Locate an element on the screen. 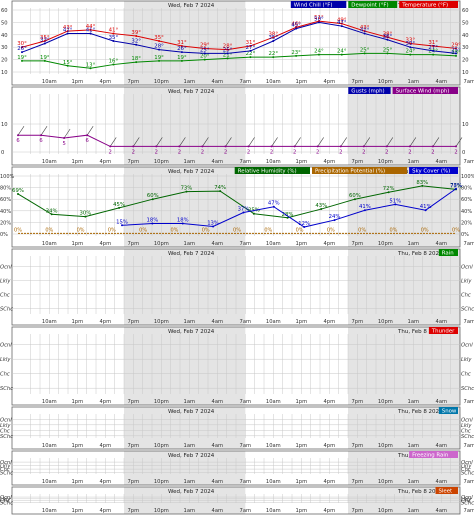 This screenshot has width=474, height=519. data-label: 26° is located at coordinates (182, 49).